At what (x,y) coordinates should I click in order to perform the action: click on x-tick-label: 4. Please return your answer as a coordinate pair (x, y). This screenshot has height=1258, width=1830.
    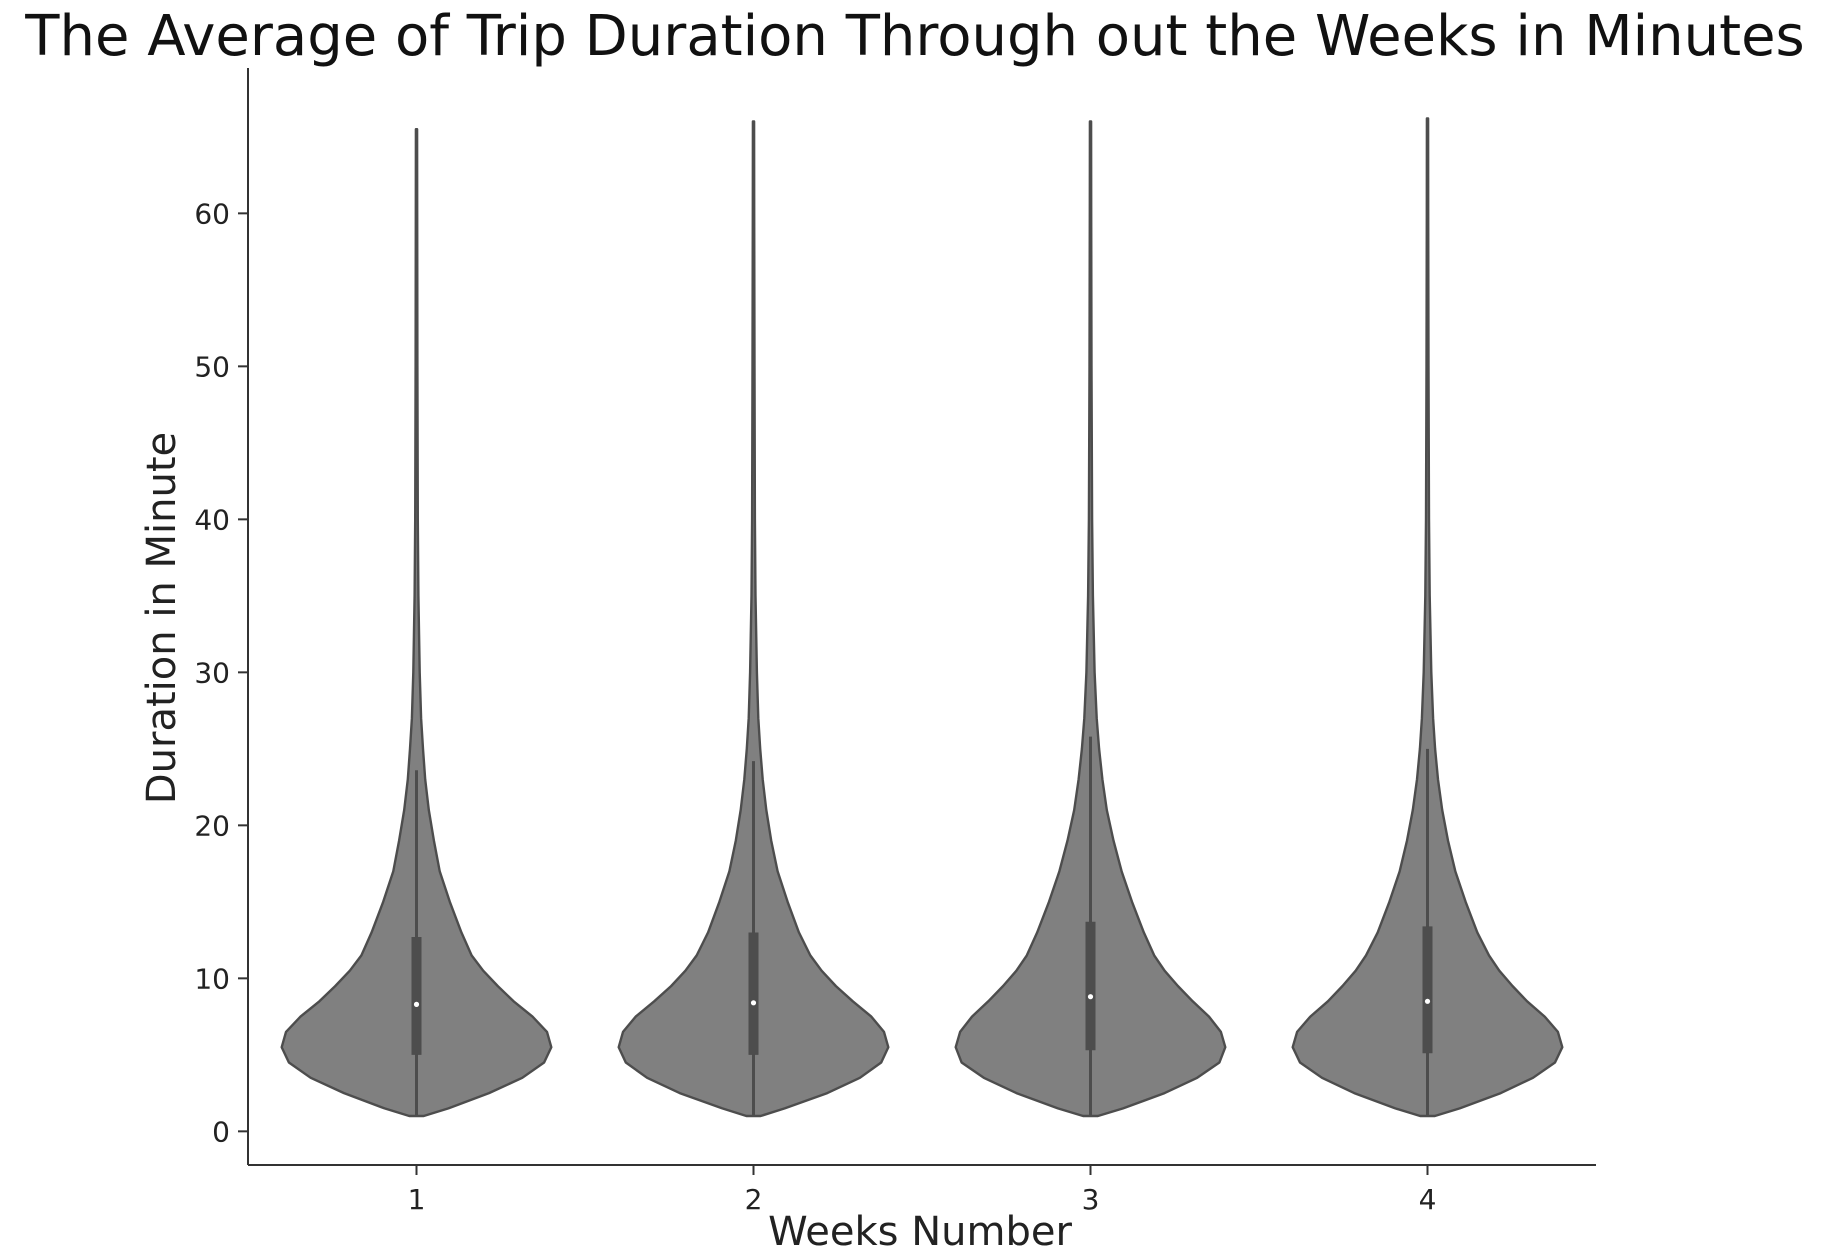
    Looking at the image, I should click on (1428, 1199).